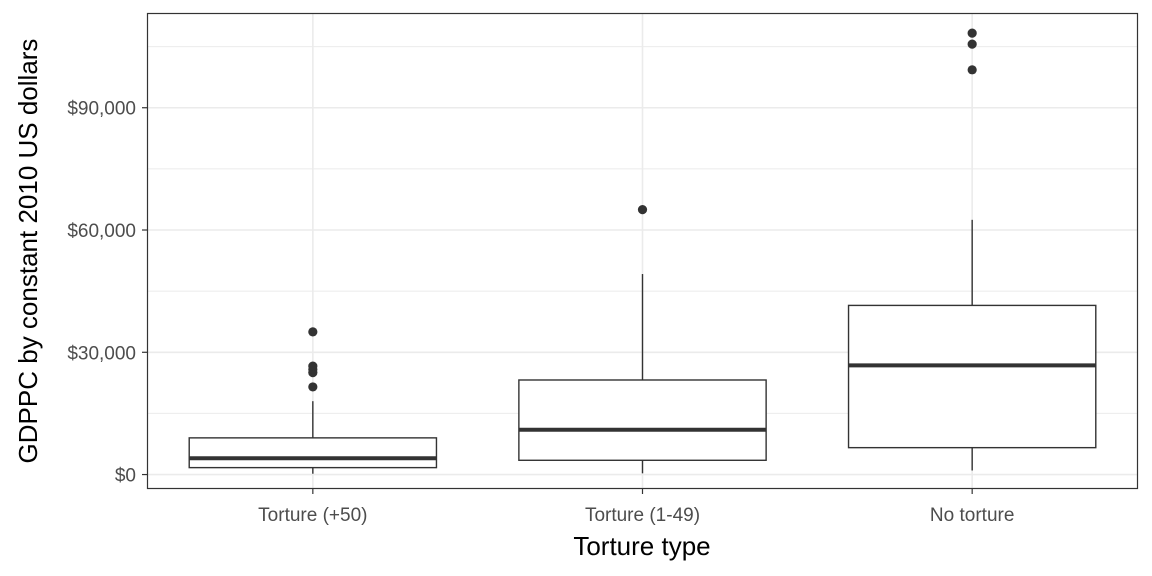 This screenshot has width=1152, height=576. I want to click on x-axis-ticks: Torture (+50) Torture (1-49) No torture, so click(636, 507).